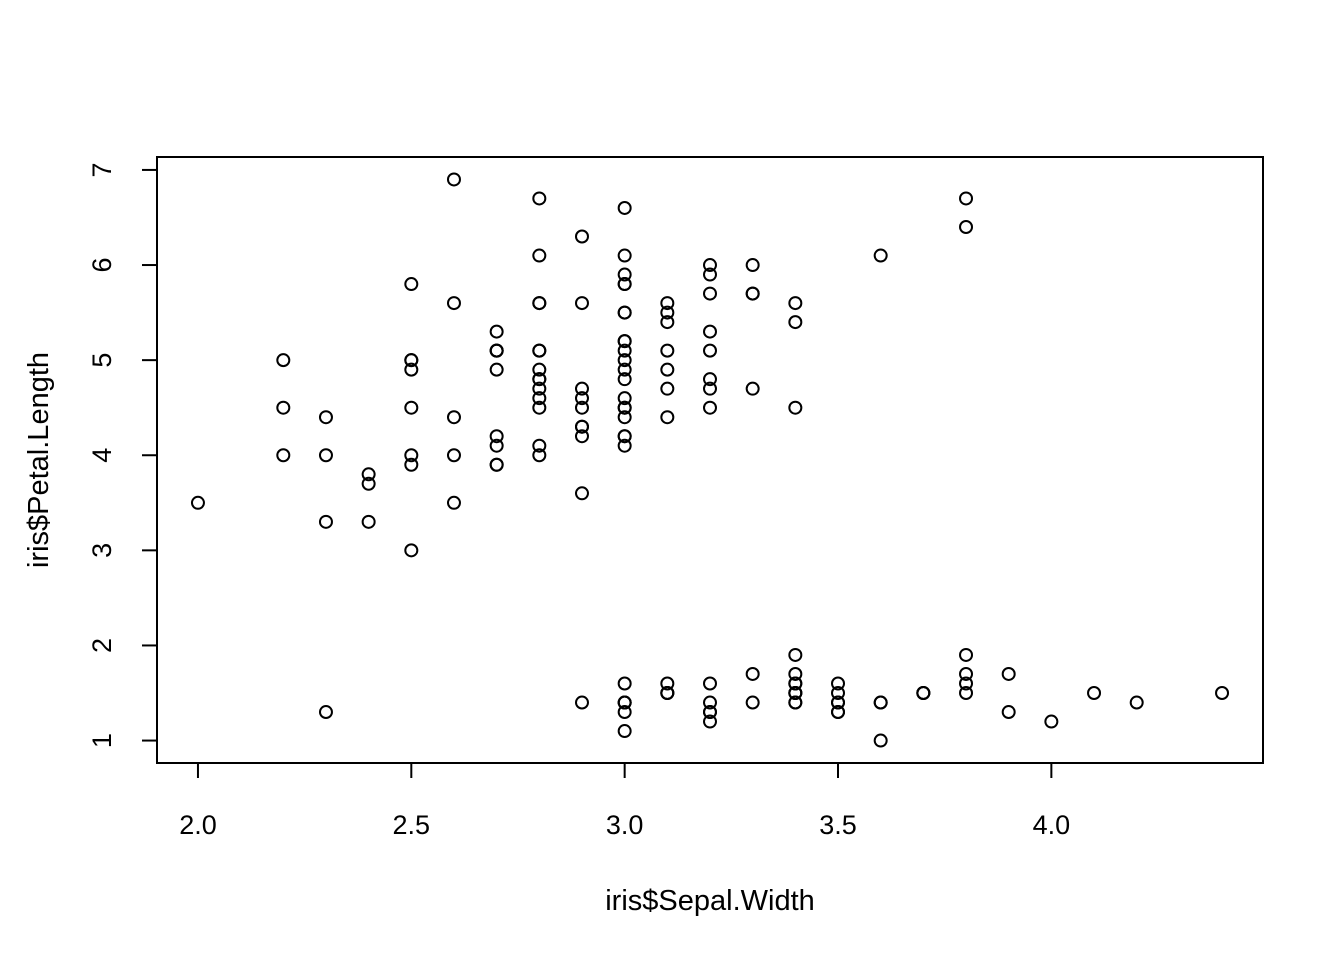 The height and width of the screenshot is (960, 1344). I want to click on x-tick-label: 3.0, so click(625, 825).